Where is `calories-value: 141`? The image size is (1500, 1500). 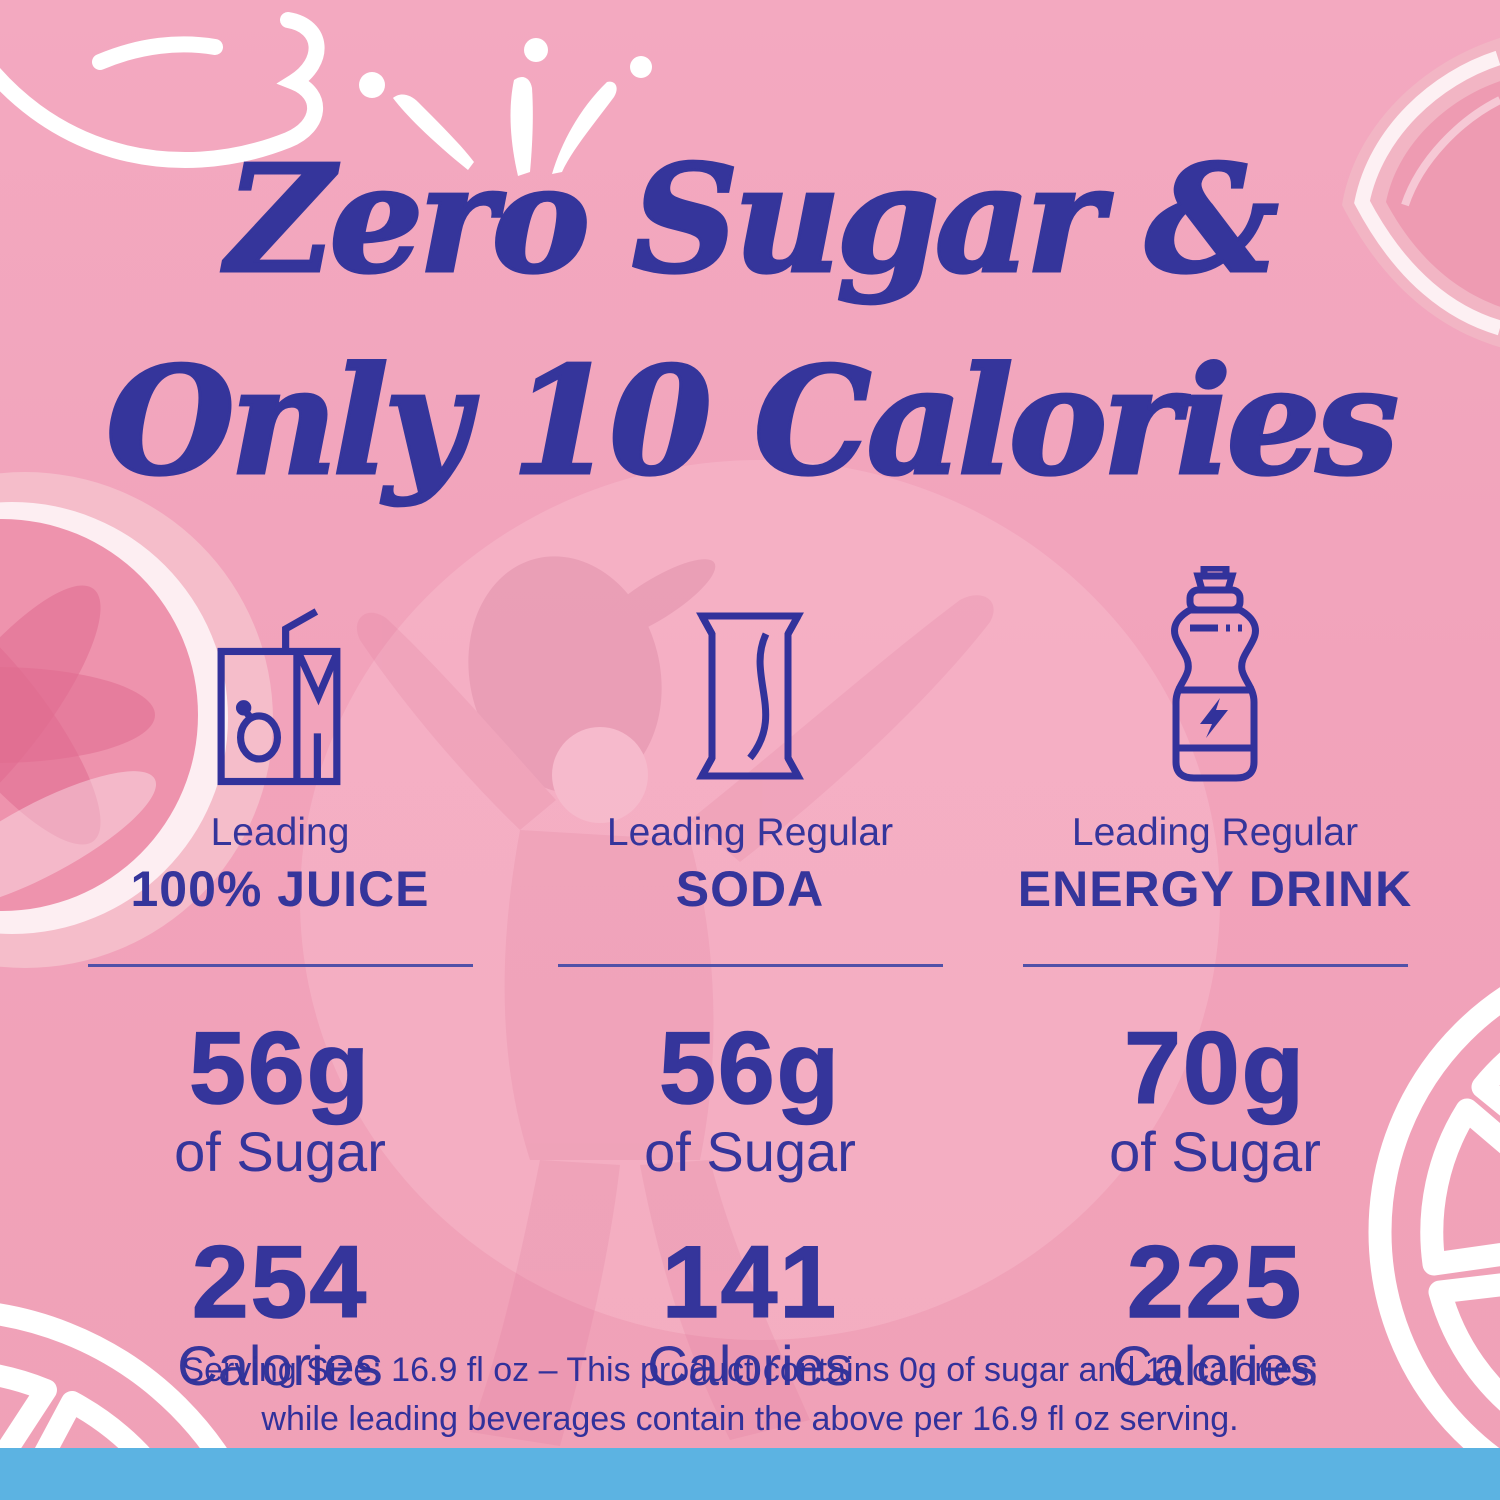 calories-value: 141 is located at coordinates (750, 1282).